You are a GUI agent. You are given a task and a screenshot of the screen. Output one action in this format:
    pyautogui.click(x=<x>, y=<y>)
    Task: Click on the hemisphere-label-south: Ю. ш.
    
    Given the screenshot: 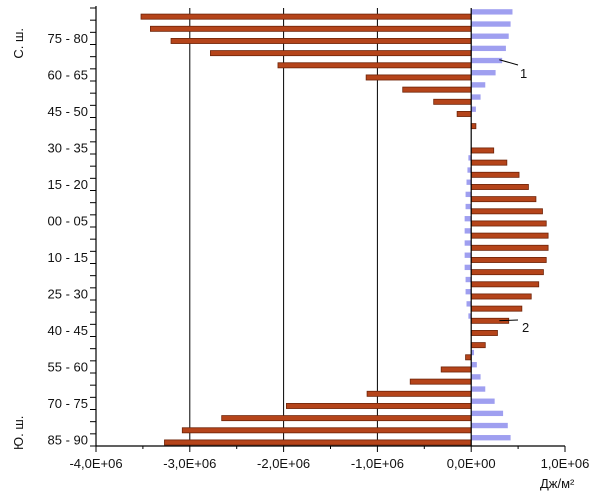 What is the action you would take?
    pyautogui.click(x=18, y=433)
    